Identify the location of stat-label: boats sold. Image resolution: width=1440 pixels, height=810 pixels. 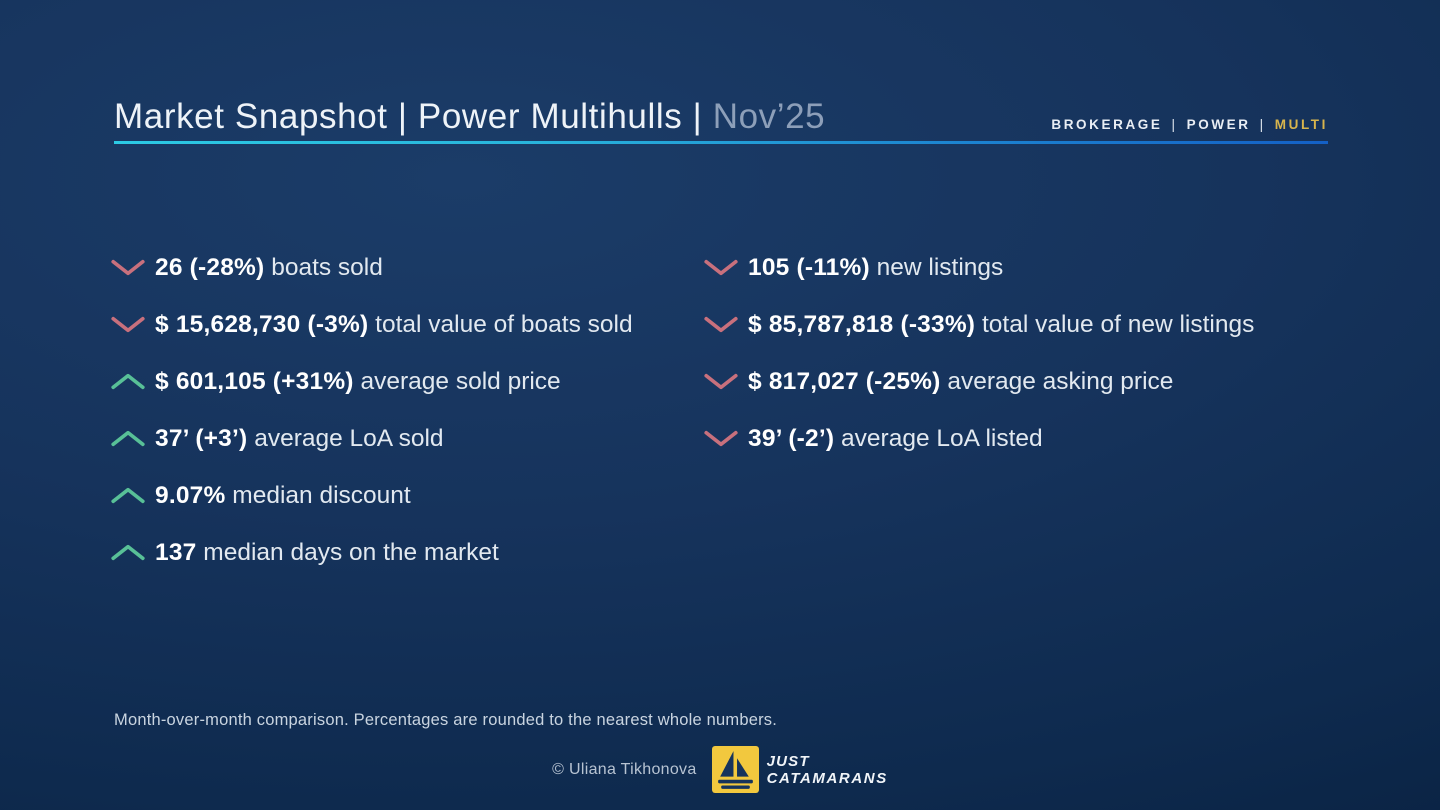
(327, 267).